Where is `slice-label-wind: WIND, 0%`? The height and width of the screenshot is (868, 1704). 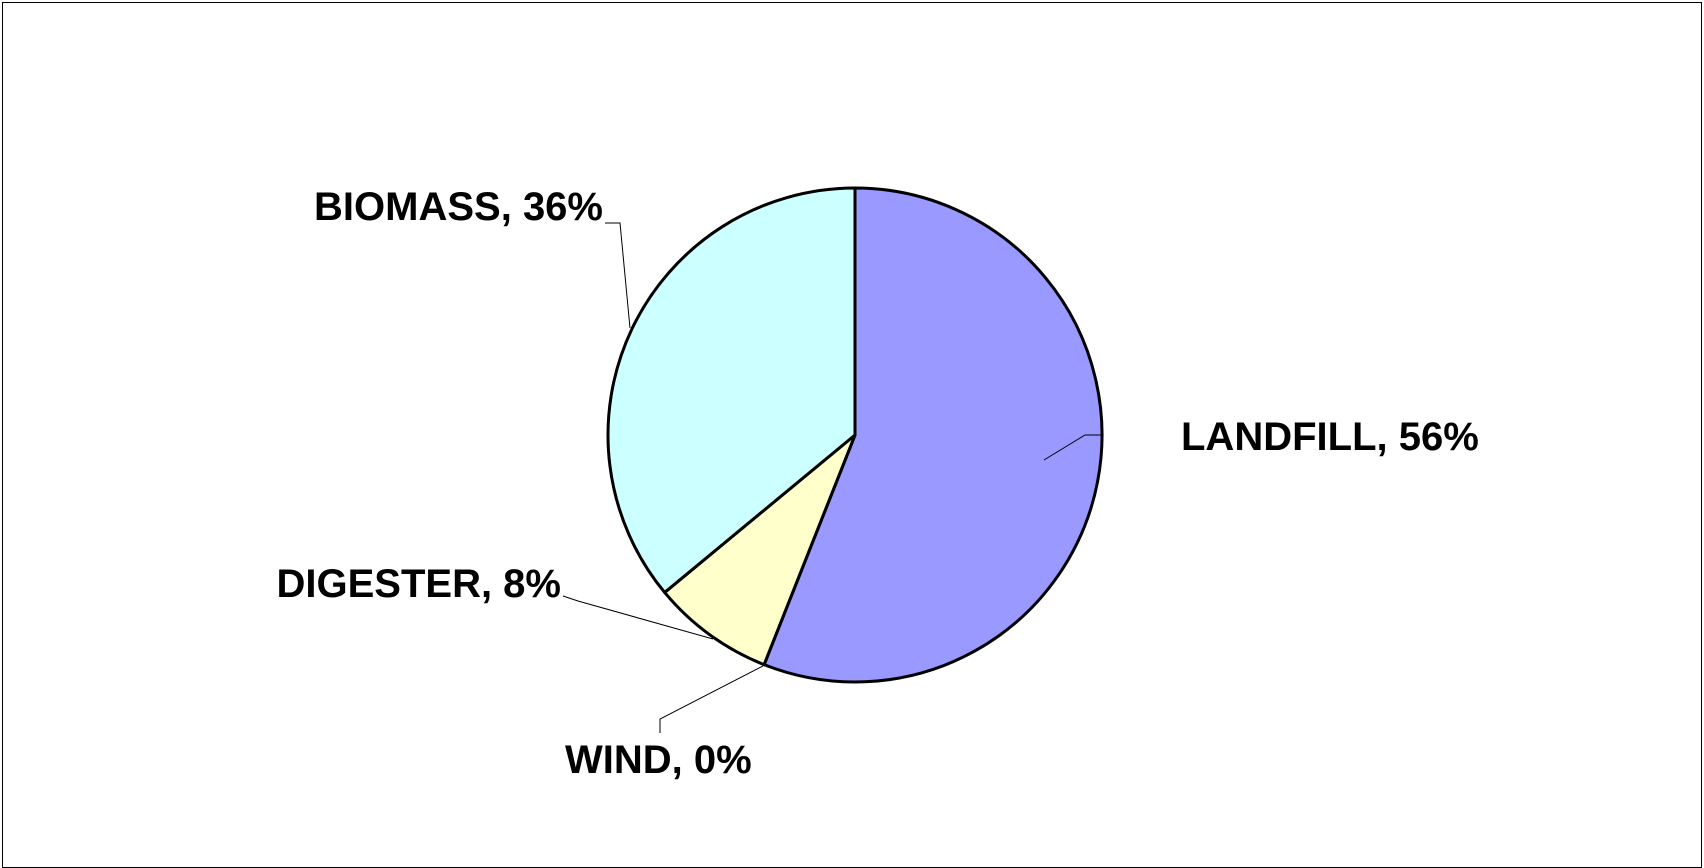
slice-label-wind: WIND, 0% is located at coordinates (658, 760).